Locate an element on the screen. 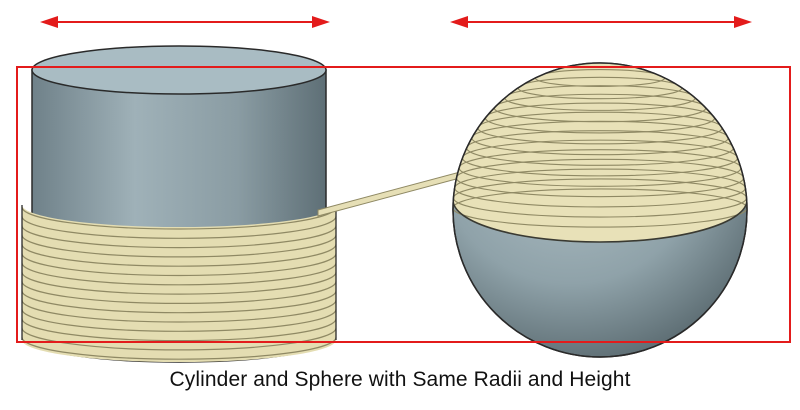 This screenshot has height=410, width=800. sphere-width-arrow is located at coordinates (601, 22).